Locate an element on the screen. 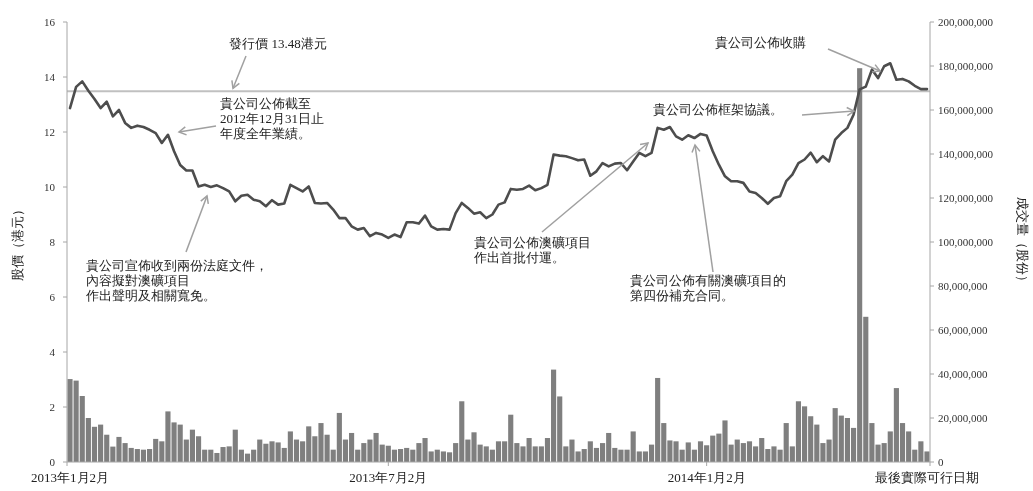  y2-tick-label: 80,000,000 is located at coordinates (963, 286).